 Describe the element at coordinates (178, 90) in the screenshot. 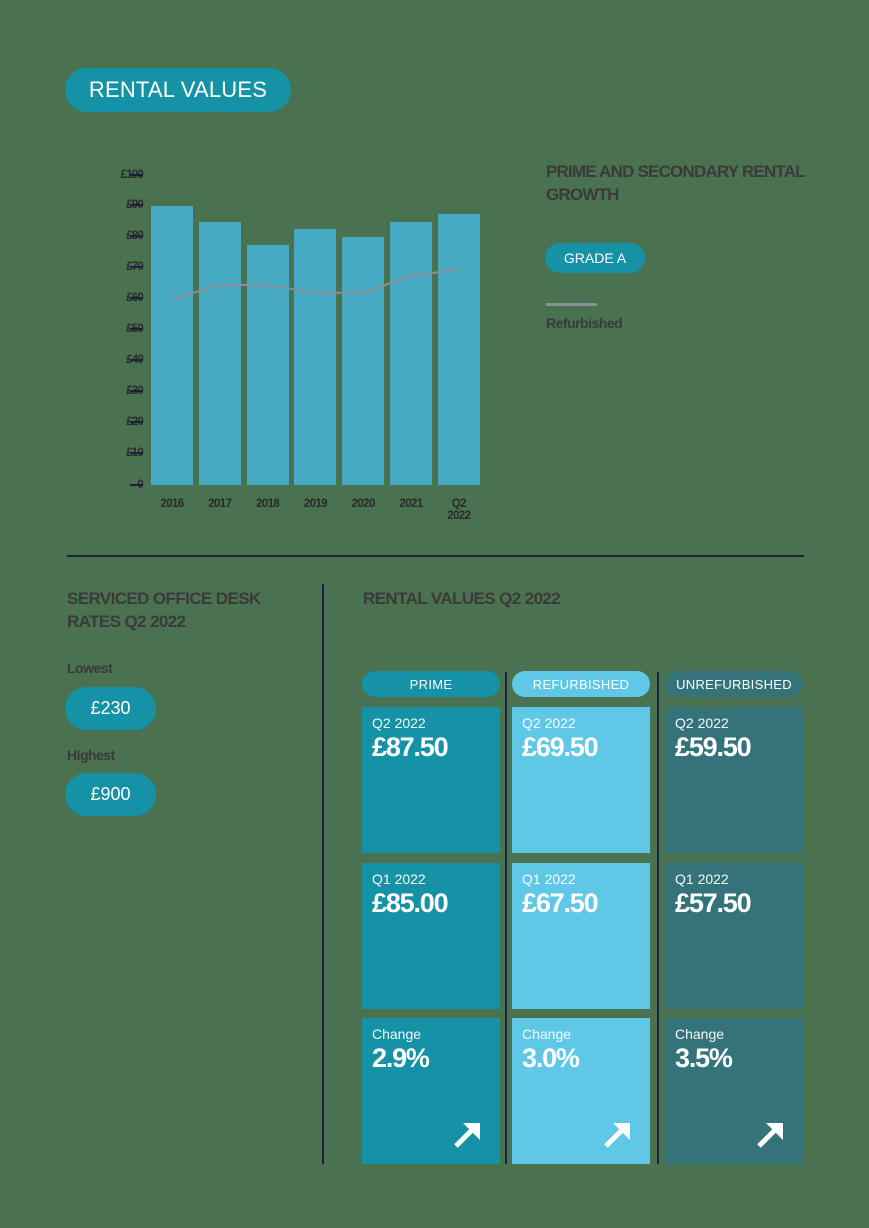

I see `section-title-pill: RENTAL VALUES` at that location.